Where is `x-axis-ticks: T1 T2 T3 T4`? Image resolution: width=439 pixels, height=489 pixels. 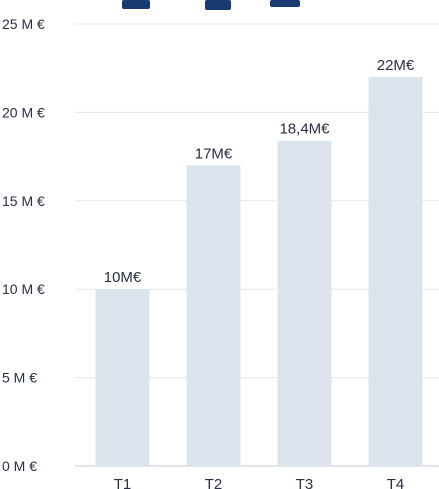
x-axis-ticks: T1 T2 T3 T4 is located at coordinates (259, 482).